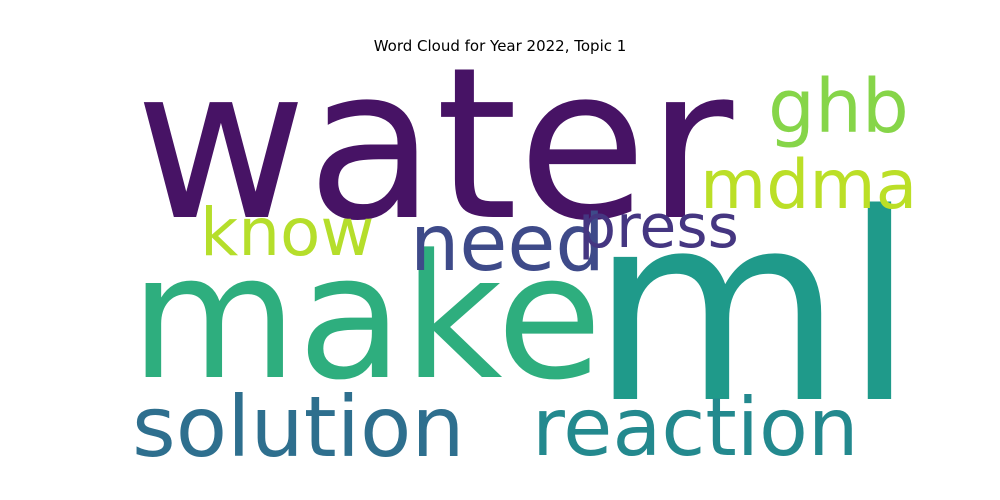 This screenshot has height=500, width=1000. What do you see at coordinates (500, 46) in the screenshot?
I see `chart-title: Word Cloud for Year 2022, Topic 1` at bounding box center [500, 46].